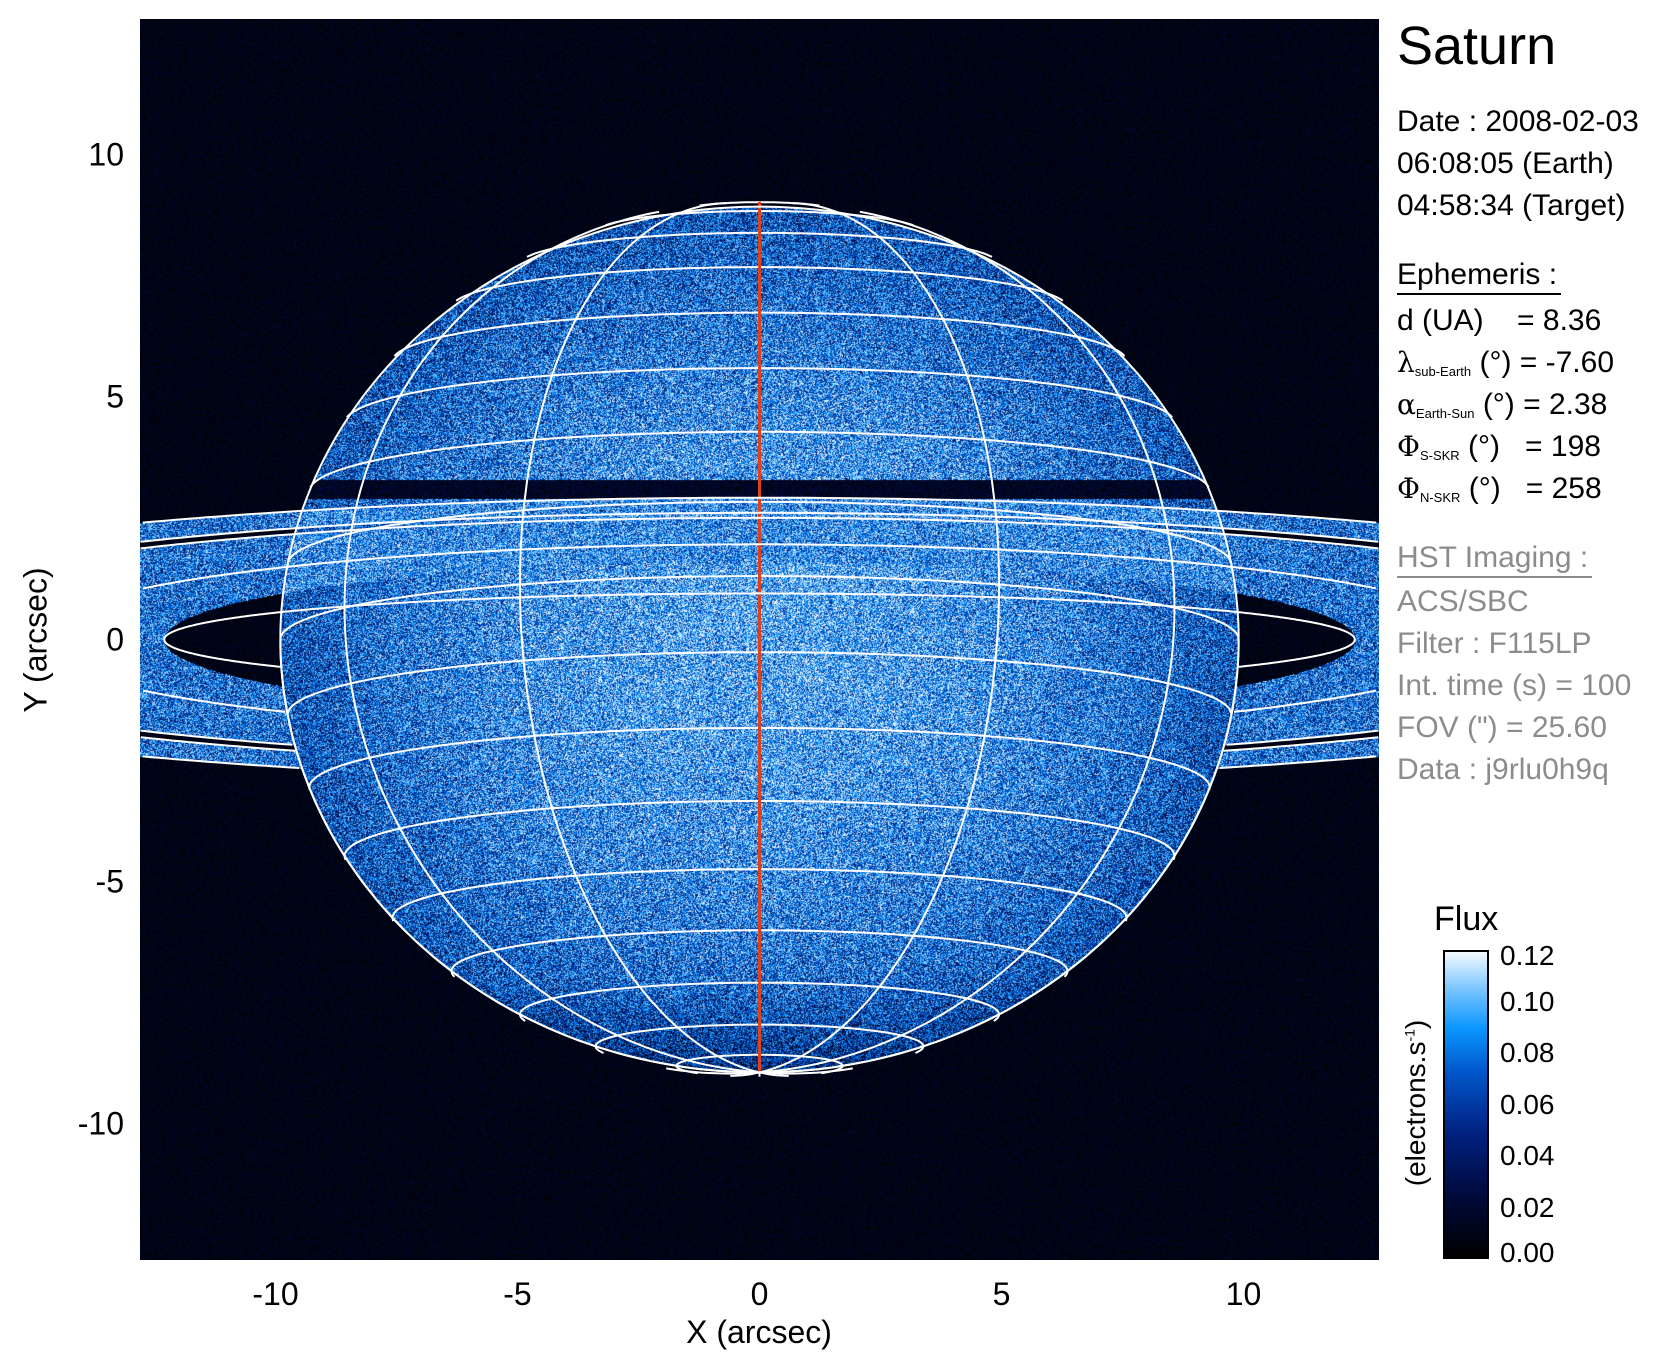 The height and width of the screenshot is (1367, 1676). Describe the element at coordinates (110, 881) in the screenshot. I see `y-tick: -5` at that location.